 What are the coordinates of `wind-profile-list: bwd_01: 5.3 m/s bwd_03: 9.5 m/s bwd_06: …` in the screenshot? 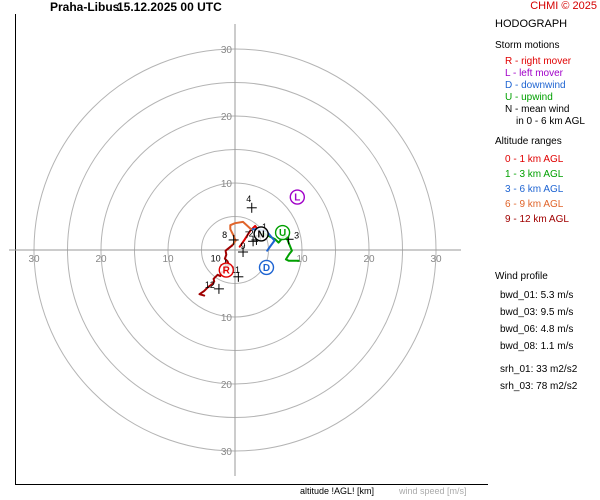 It's located at (547, 341).